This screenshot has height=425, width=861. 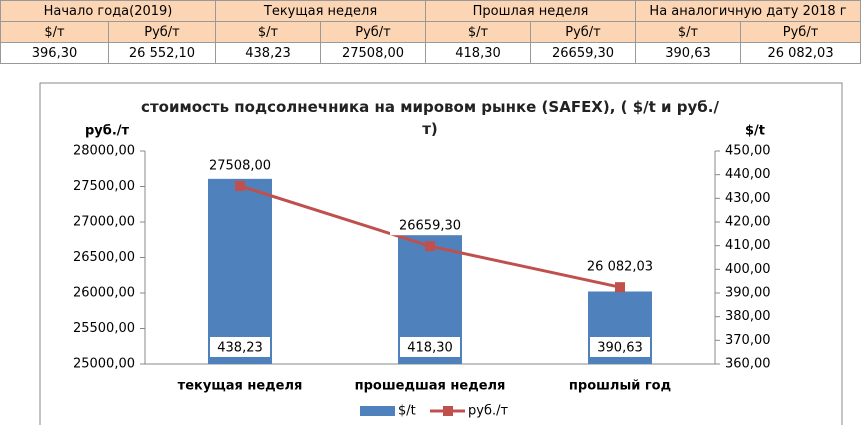 I want to click on y2-tick-label: 440,00, so click(x=748, y=174).